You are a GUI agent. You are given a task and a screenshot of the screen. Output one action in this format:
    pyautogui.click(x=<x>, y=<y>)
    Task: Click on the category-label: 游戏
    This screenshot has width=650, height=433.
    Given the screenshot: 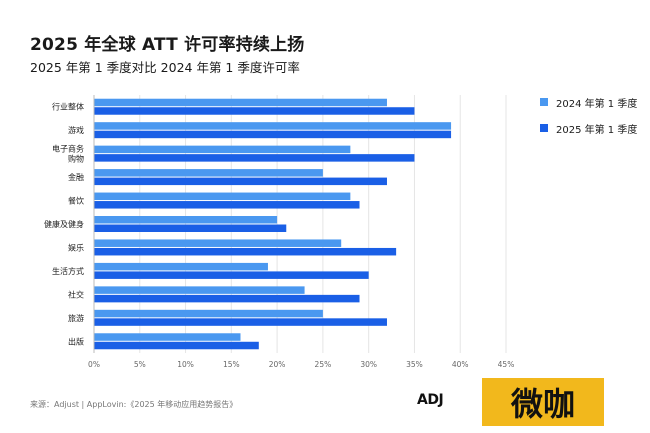 What is the action you would take?
    pyautogui.click(x=76, y=130)
    